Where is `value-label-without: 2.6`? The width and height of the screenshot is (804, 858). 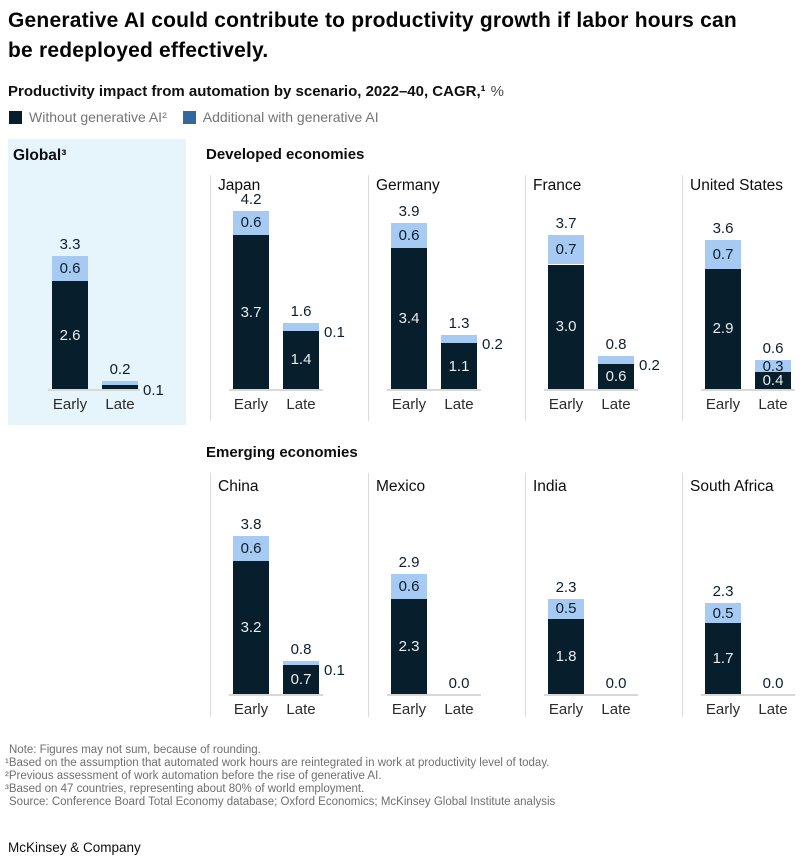 value-label-without: 2.6 is located at coordinates (70, 335).